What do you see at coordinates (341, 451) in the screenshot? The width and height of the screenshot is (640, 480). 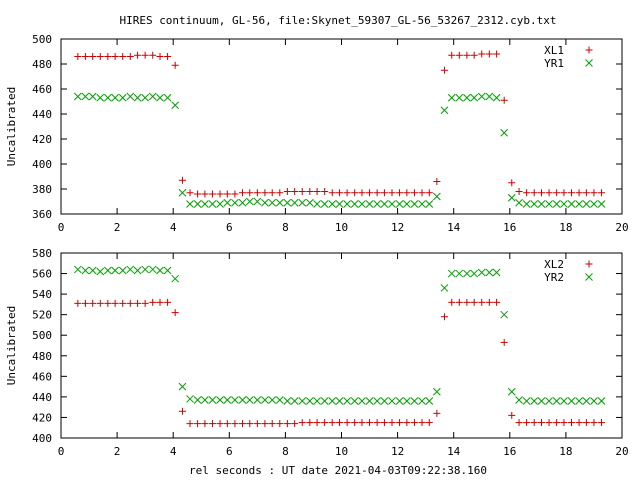 I see `x-tick-label: 10` at bounding box center [341, 451].